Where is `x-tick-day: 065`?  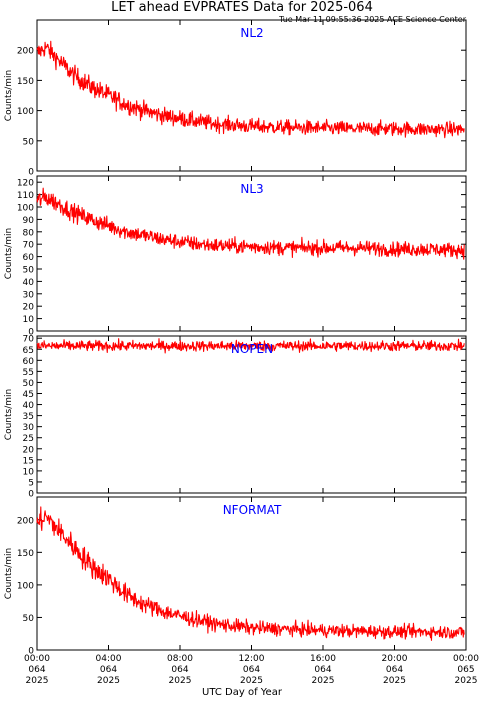 x-tick-day: 065 is located at coordinates (465, 670).